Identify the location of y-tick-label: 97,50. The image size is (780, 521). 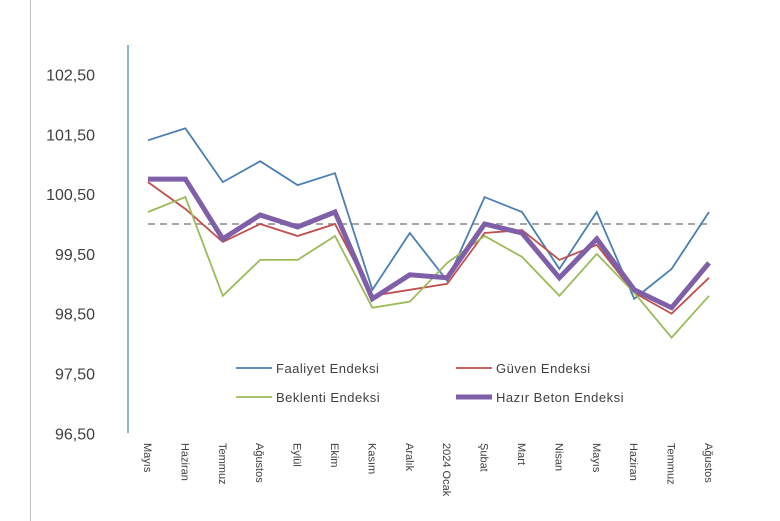
(75, 375).